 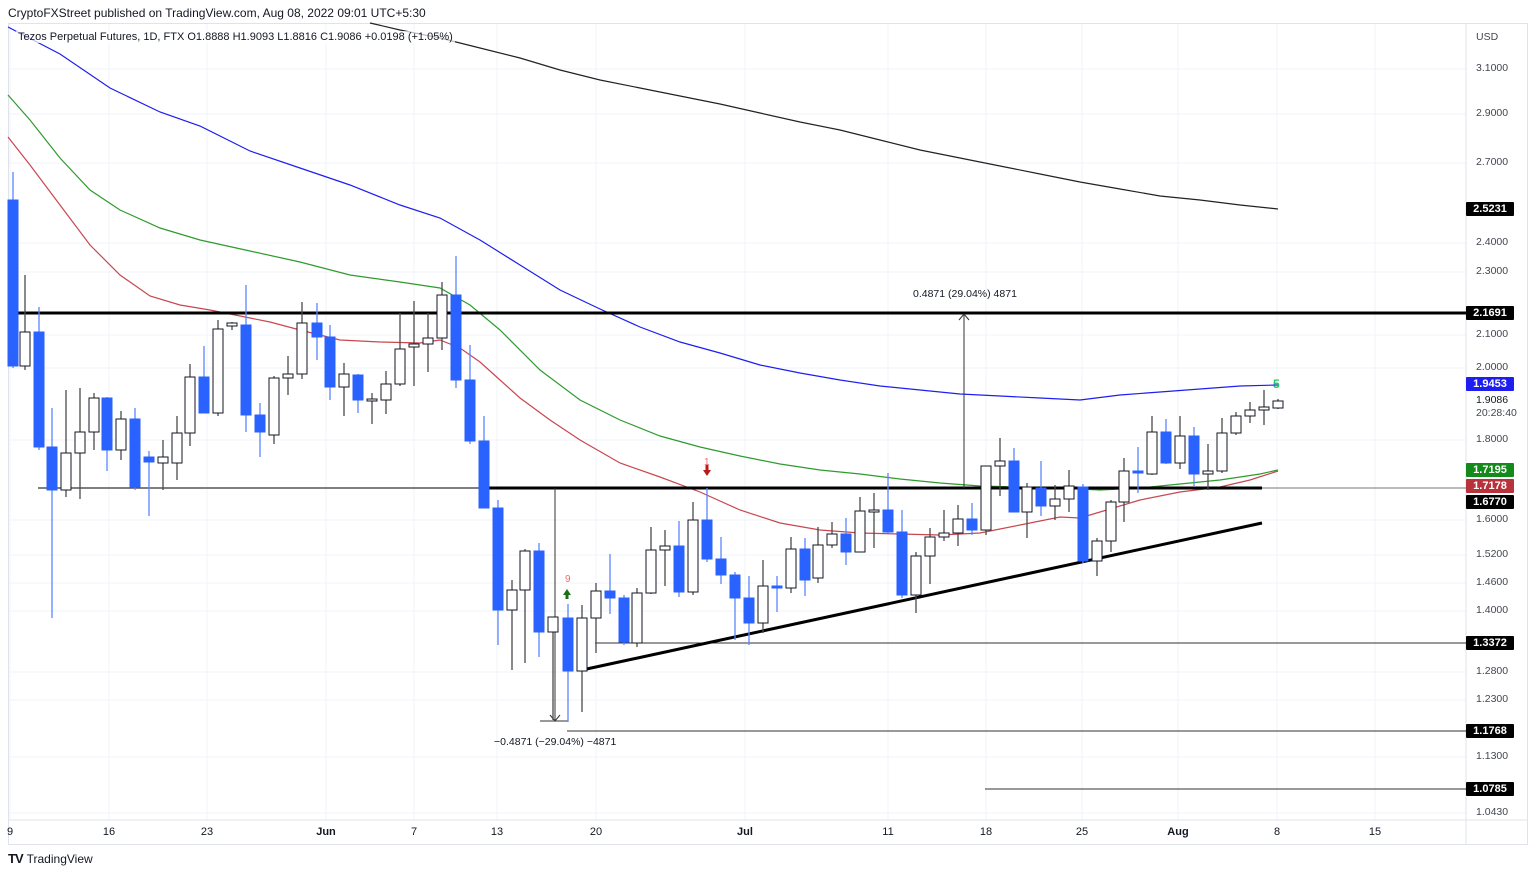 I want to click on price-tick-label: 3.1000, so click(x=1492, y=68).